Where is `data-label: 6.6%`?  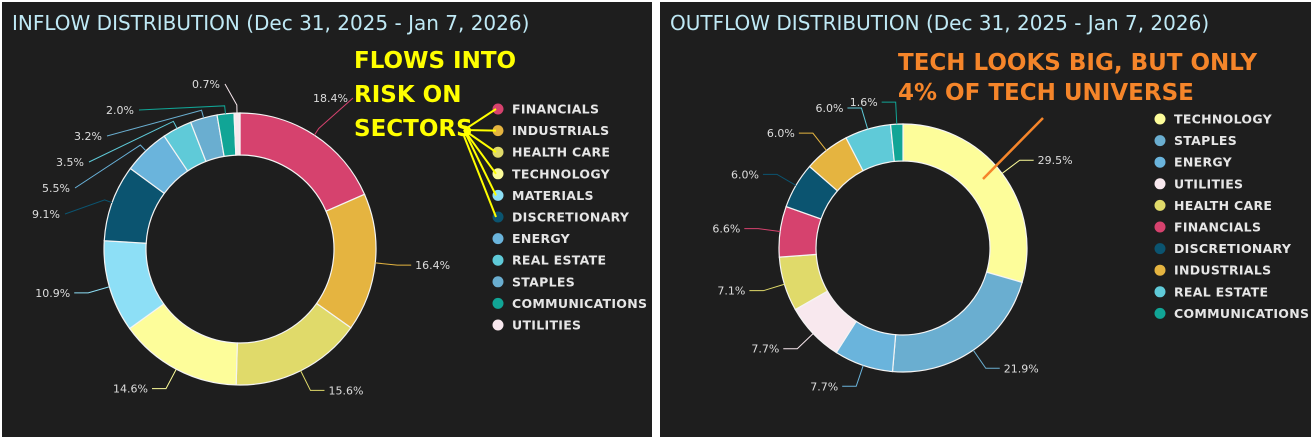 data-label: 6.6% is located at coordinates (726, 229).